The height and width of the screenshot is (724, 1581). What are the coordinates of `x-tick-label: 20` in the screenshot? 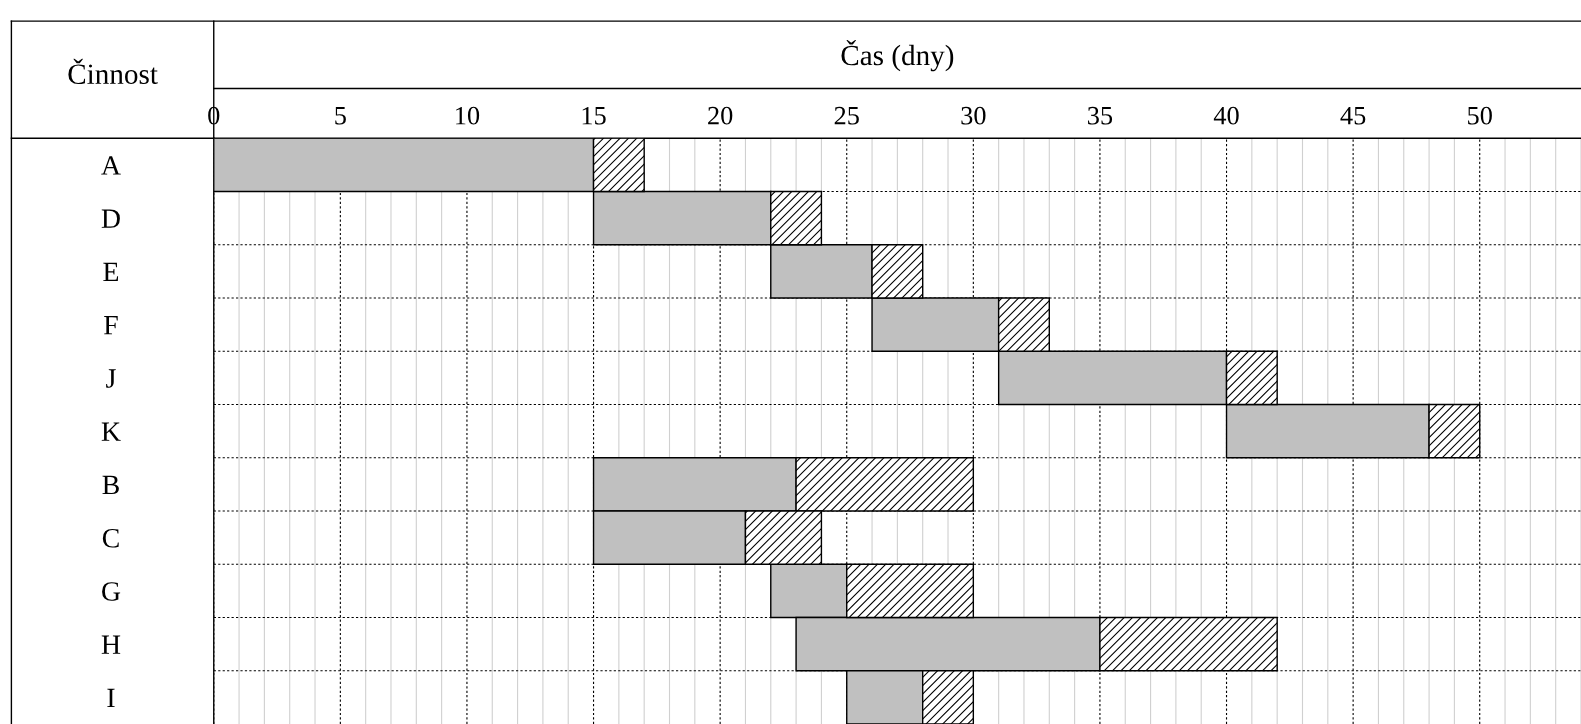 It's located at (720, 115).